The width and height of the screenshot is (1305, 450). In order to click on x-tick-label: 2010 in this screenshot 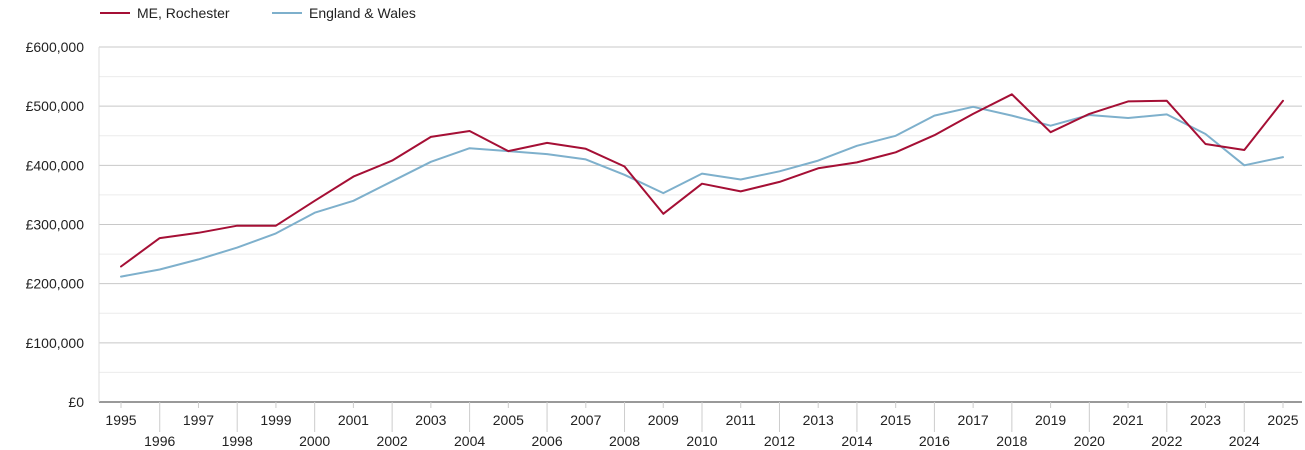, I will do `click(701, 441)`.